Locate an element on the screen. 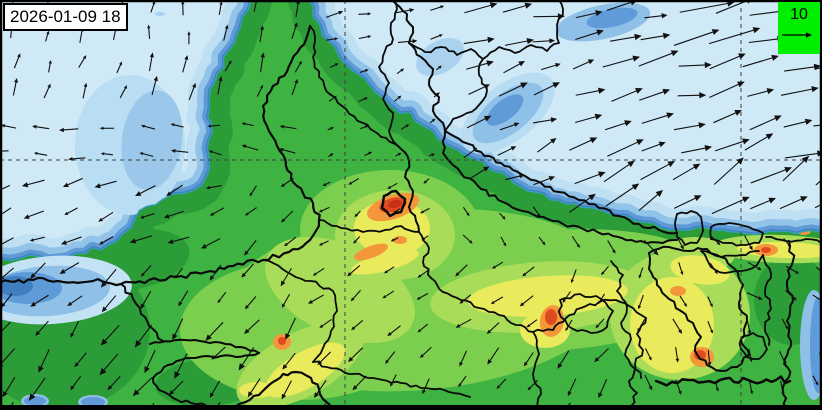 This screenshot has height=410, width=822. boundary-delhi-boundary is located at coordinates (393, 203).